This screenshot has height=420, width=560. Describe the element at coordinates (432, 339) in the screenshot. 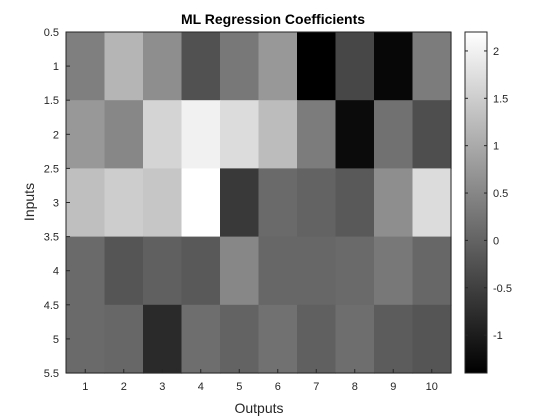

I see `heatmap-cell-r5-c10` at that location.